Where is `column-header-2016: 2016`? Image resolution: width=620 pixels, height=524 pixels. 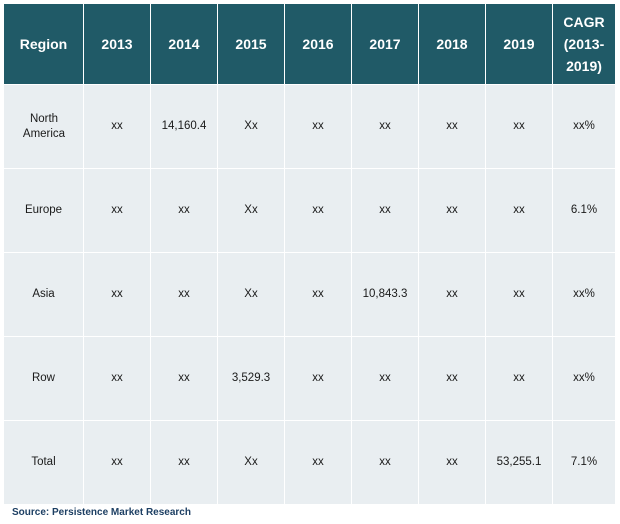
column-header-2016: 2016 is located at coordinates (318, 44).